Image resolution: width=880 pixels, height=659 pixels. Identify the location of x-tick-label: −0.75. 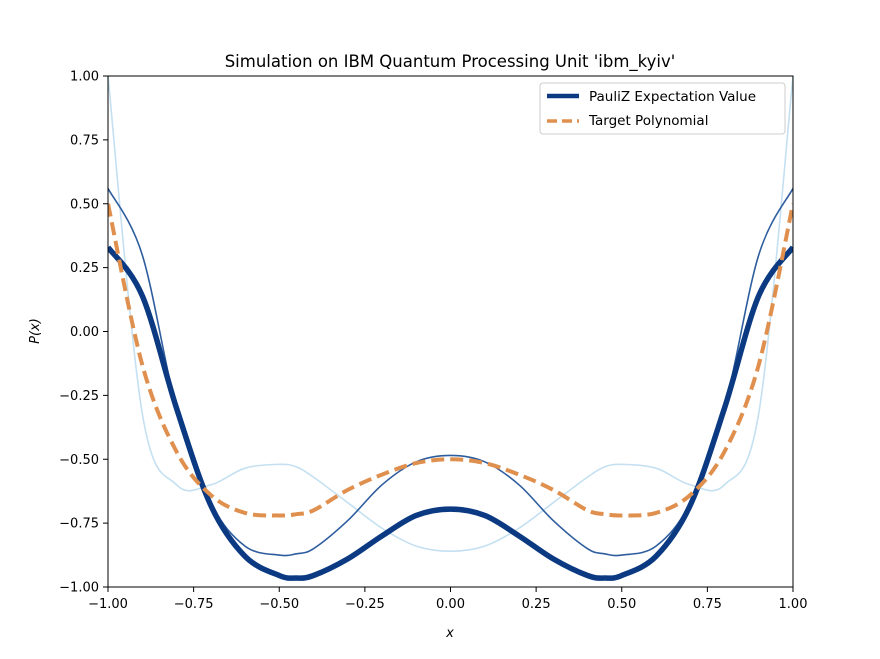
(194, 604).